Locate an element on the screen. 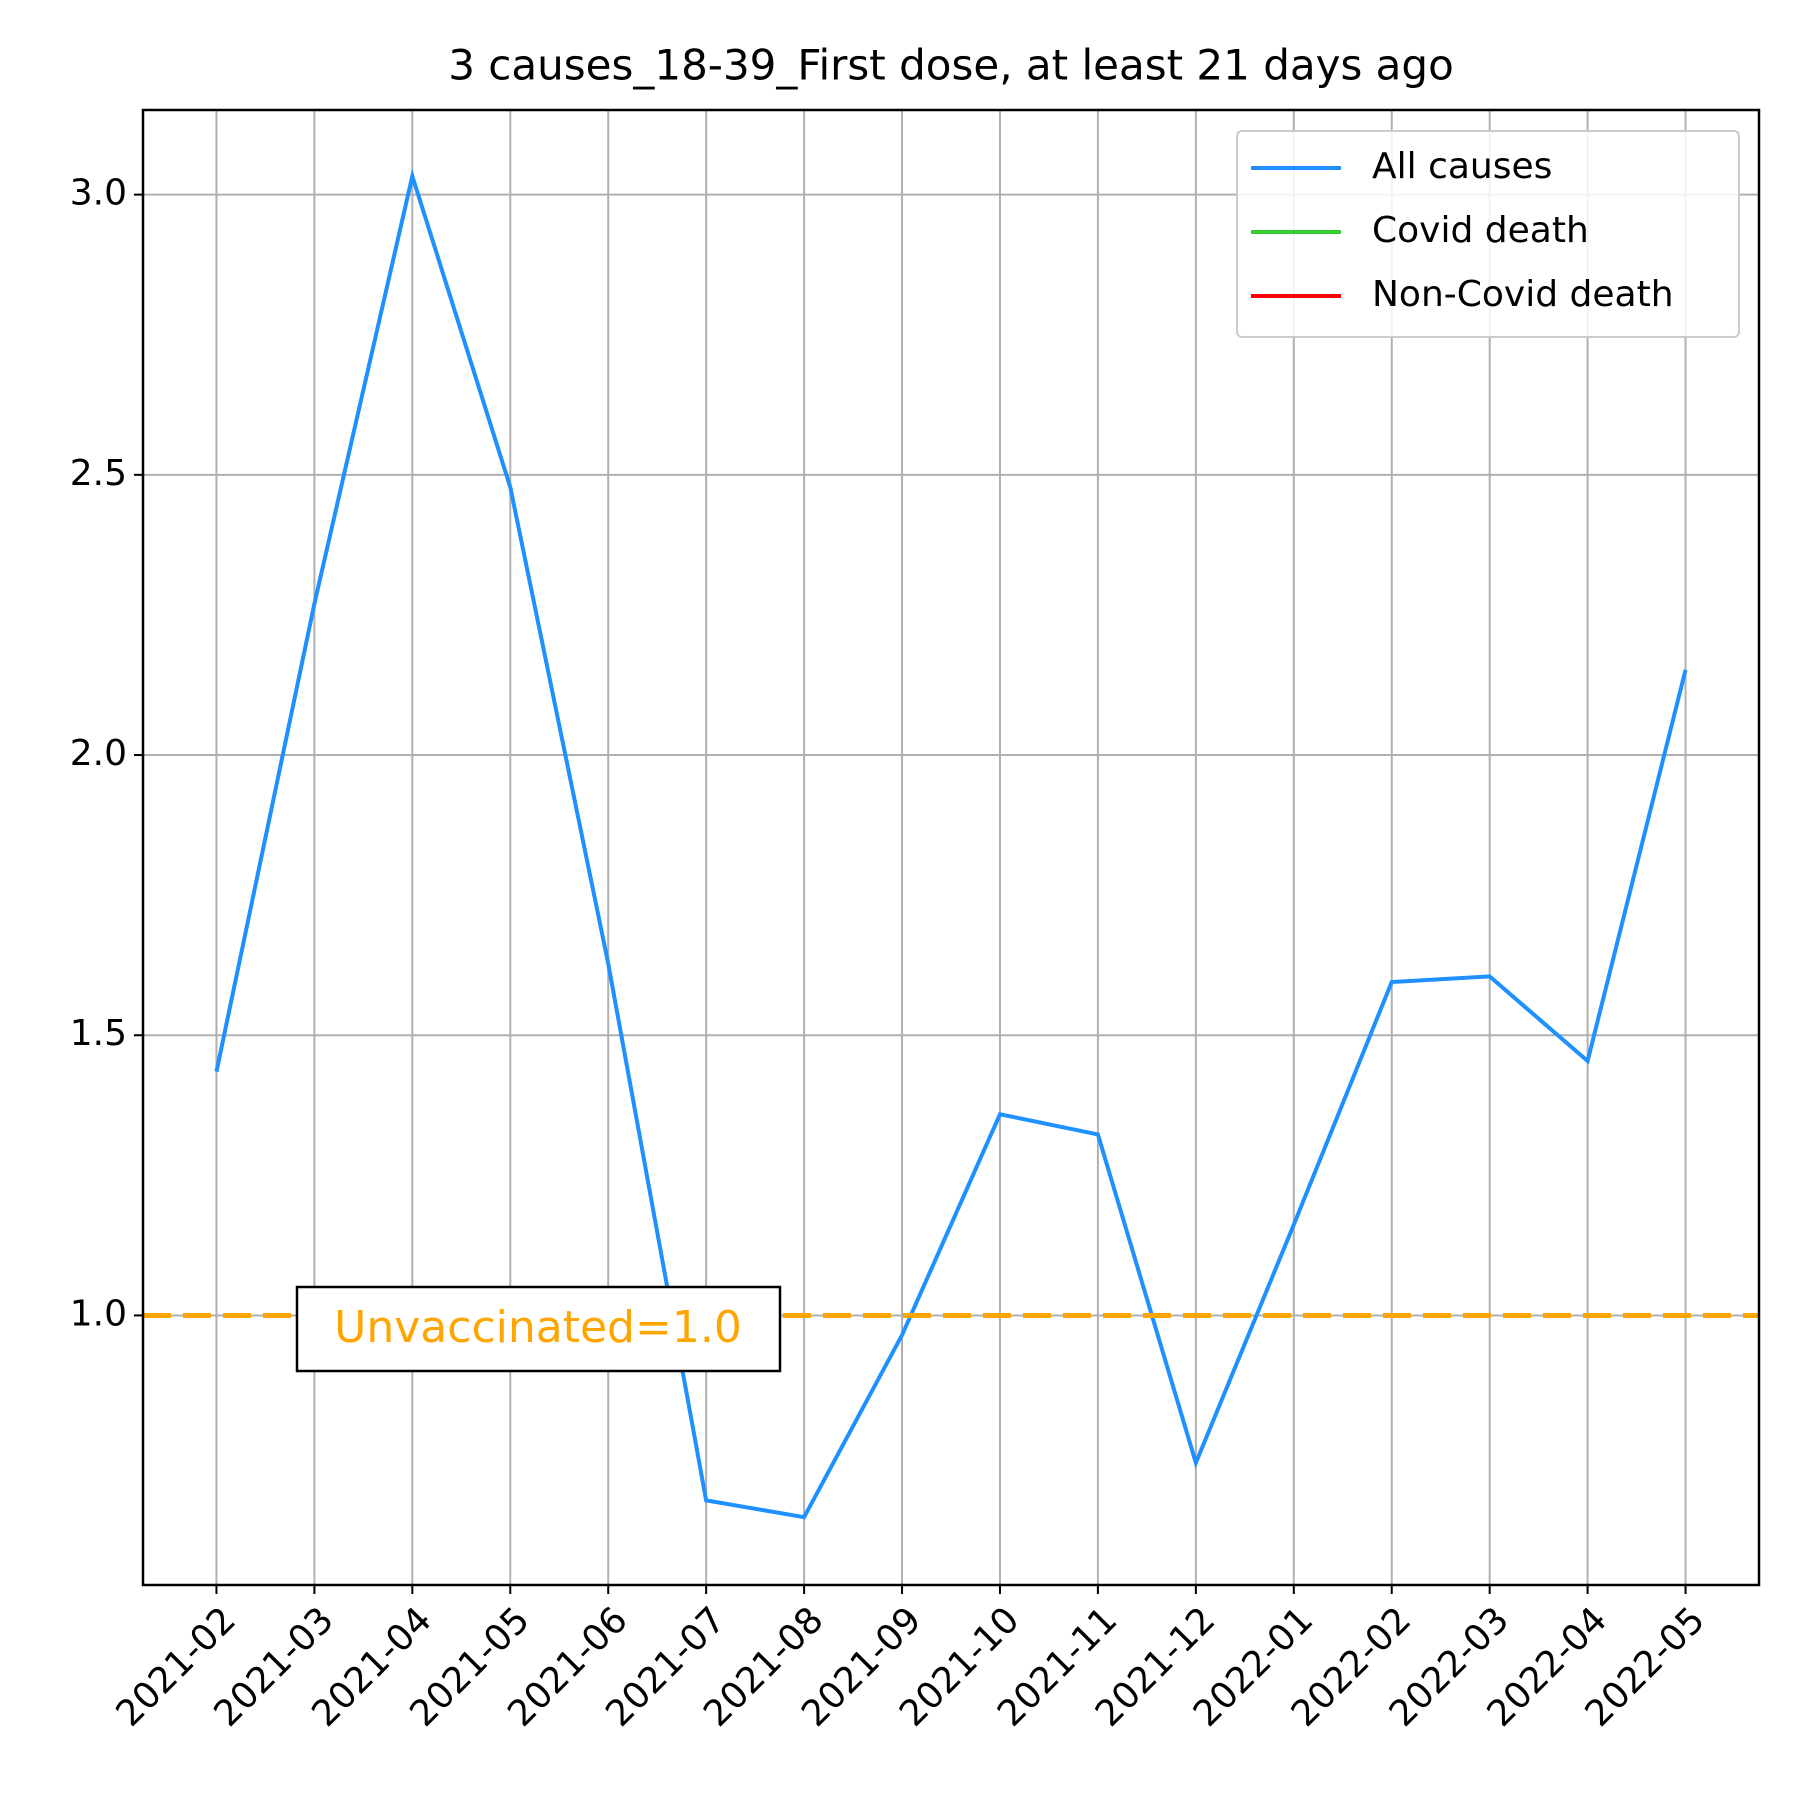  legend-box is located at coordinates (1488, 234).